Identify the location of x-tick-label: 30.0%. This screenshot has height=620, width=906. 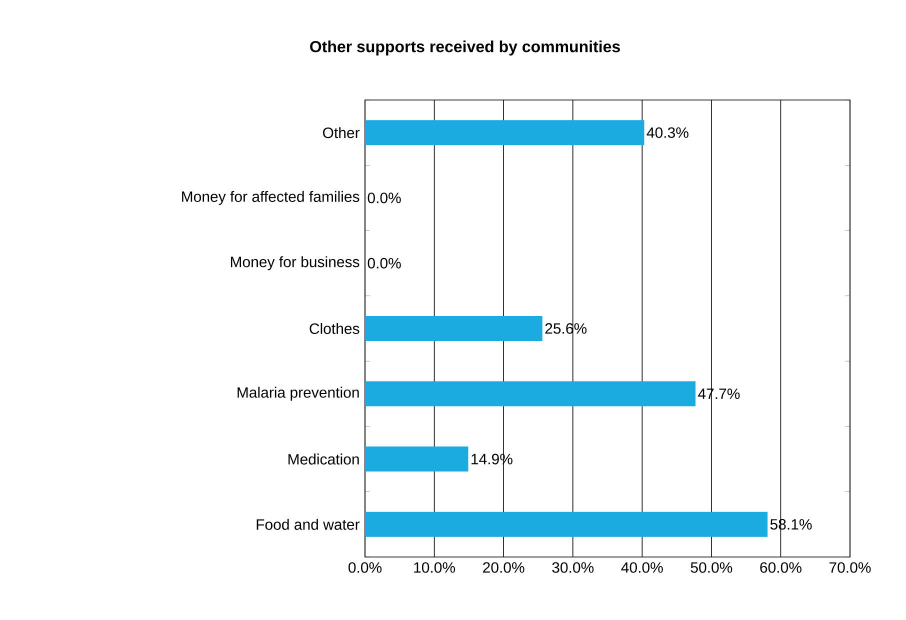
(573, 567).